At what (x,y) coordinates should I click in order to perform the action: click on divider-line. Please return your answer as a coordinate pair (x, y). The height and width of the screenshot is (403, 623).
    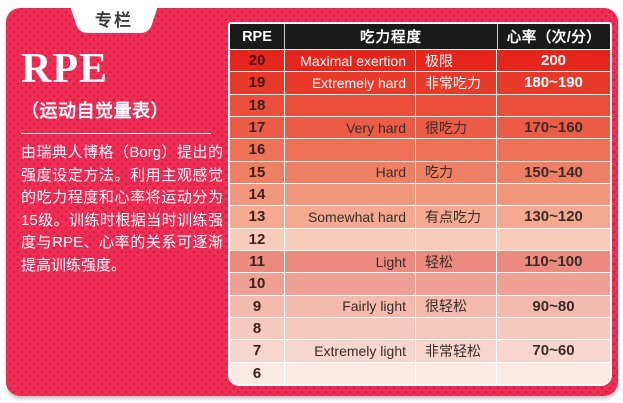
    Looking at the image, I should click on (116, 133).